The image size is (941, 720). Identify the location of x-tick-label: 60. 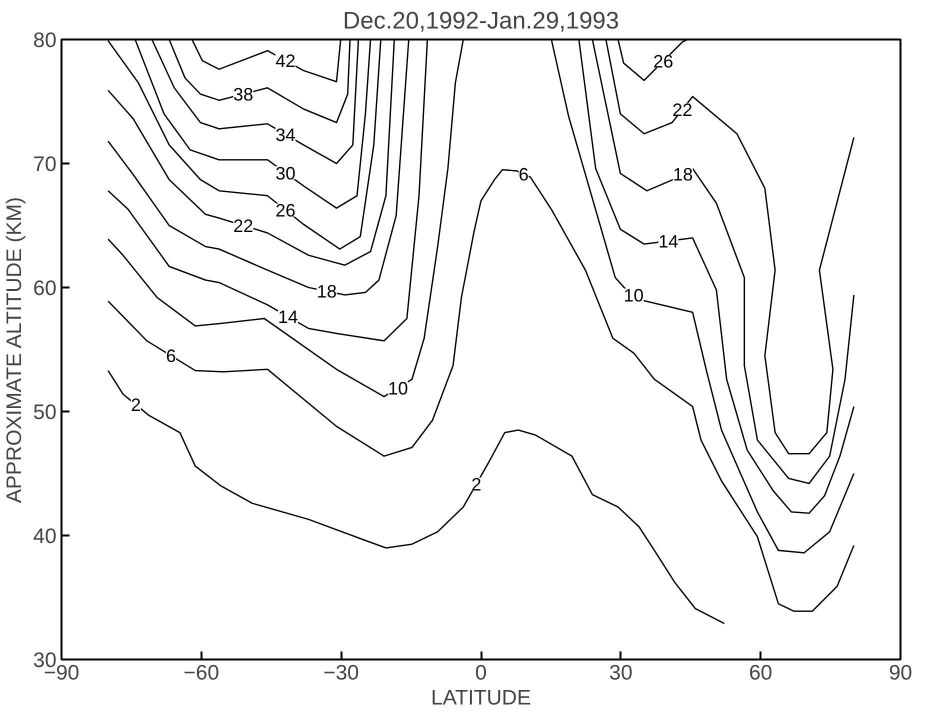
(760, 673).